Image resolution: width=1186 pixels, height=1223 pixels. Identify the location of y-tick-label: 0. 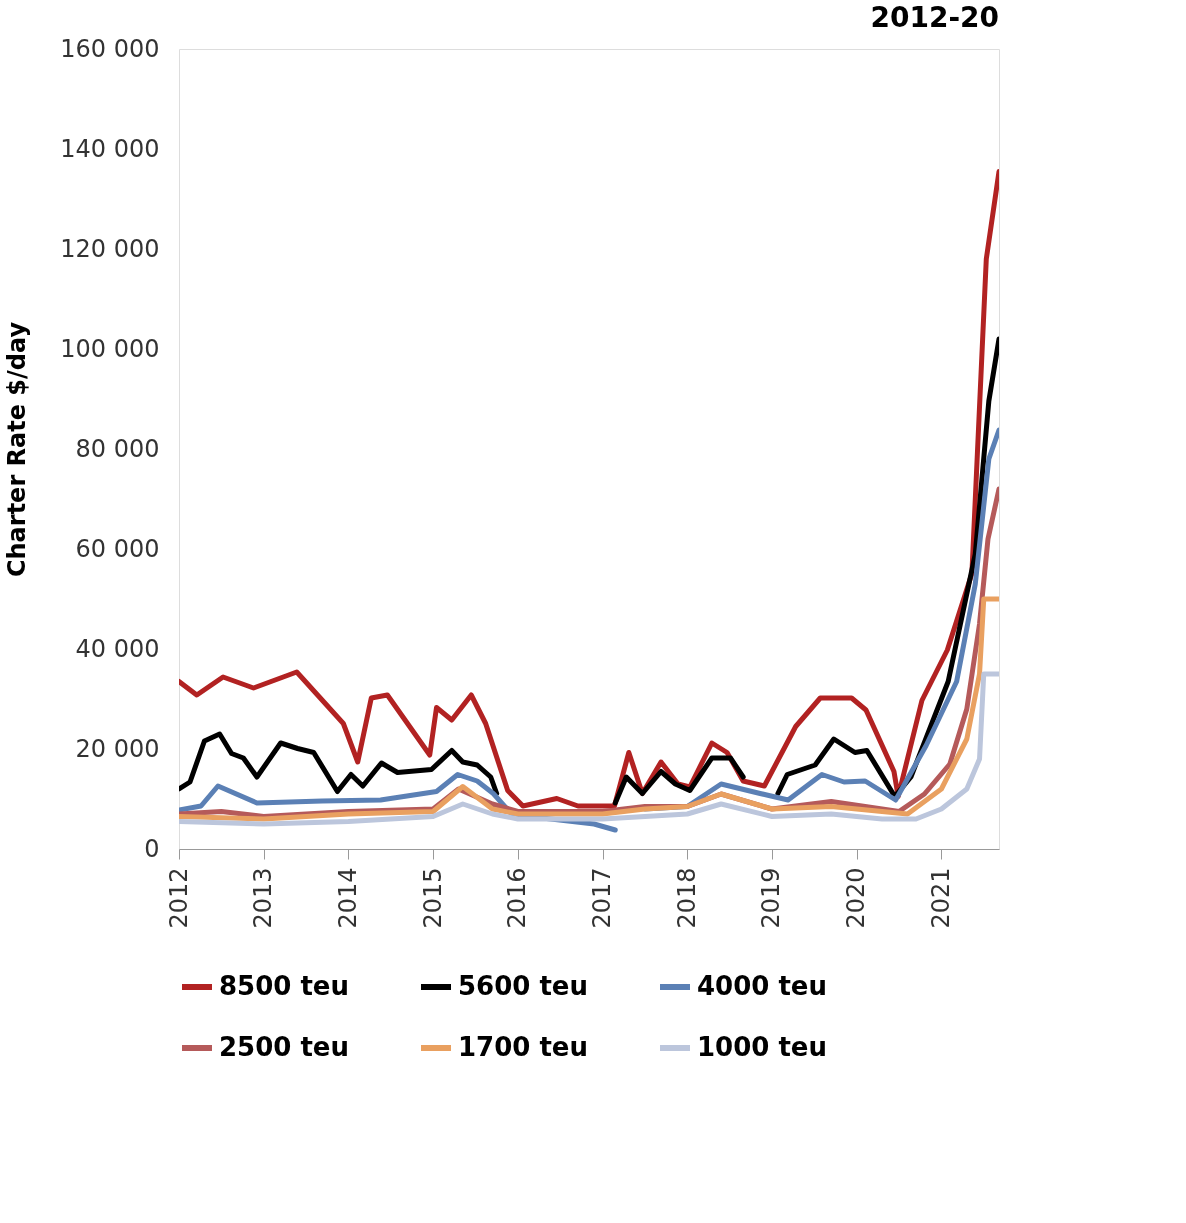
(152, 848).